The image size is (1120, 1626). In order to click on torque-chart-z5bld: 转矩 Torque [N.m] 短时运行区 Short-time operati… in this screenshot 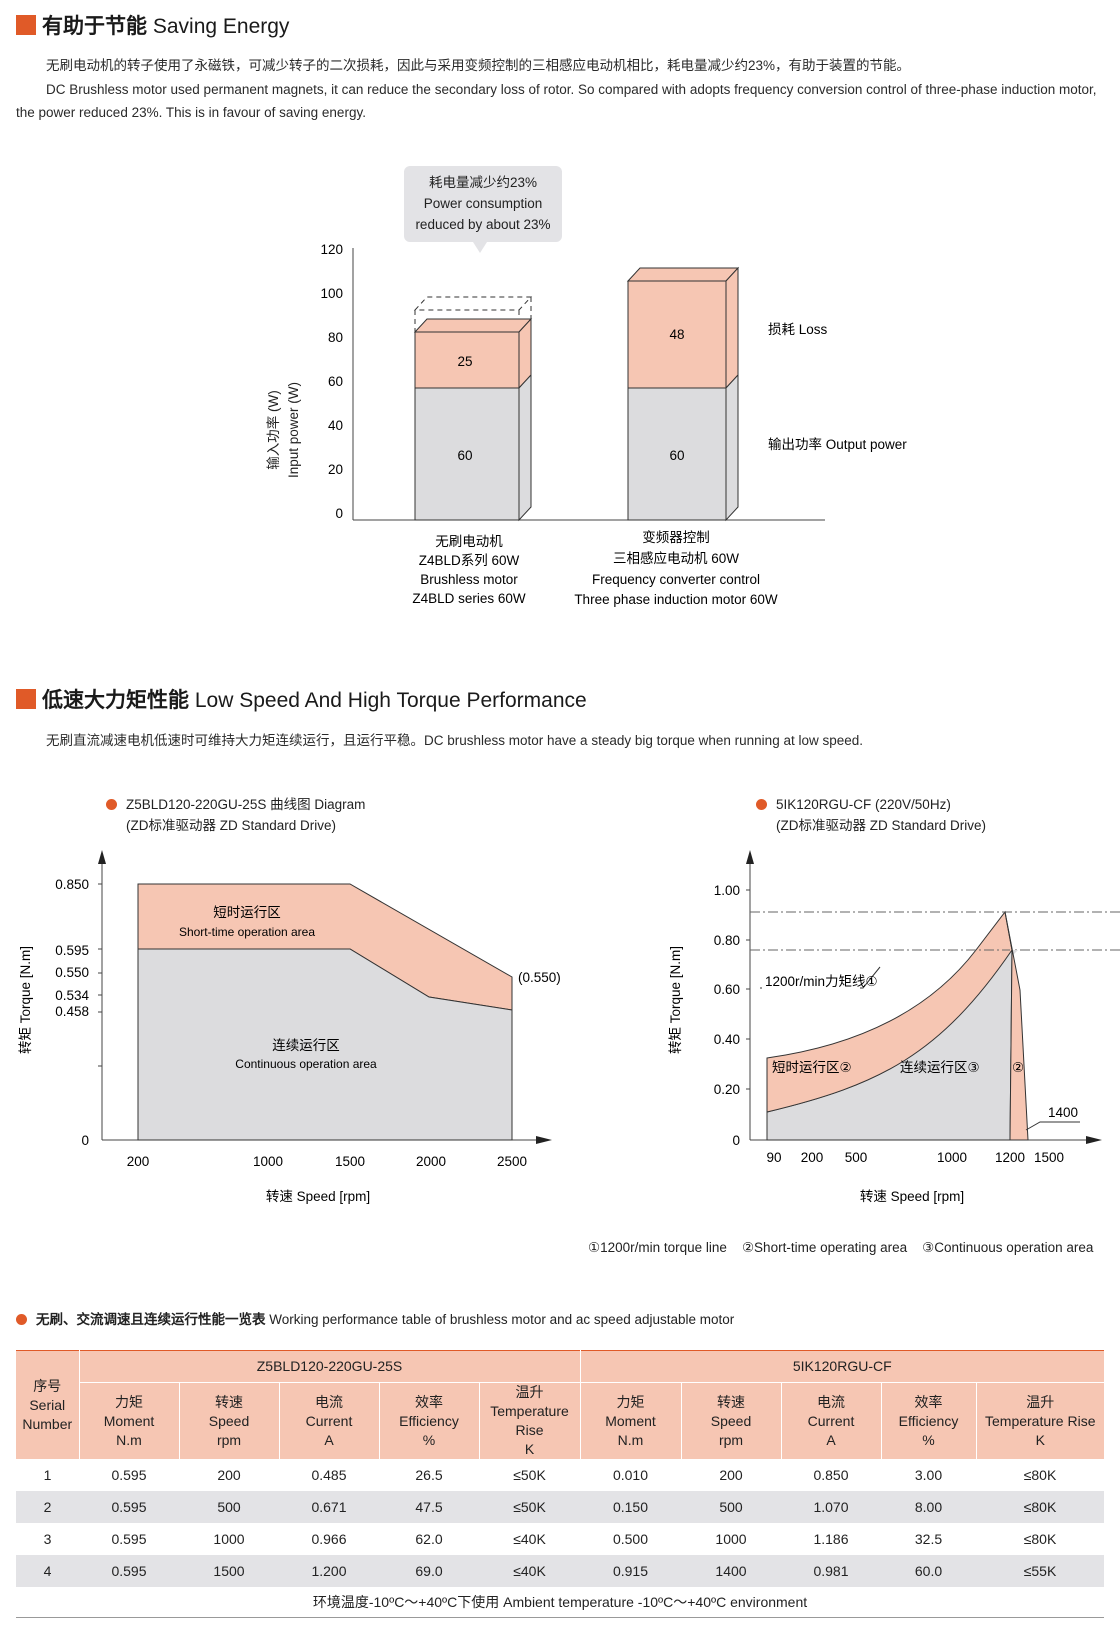, I will do `click(289, 1027)`.